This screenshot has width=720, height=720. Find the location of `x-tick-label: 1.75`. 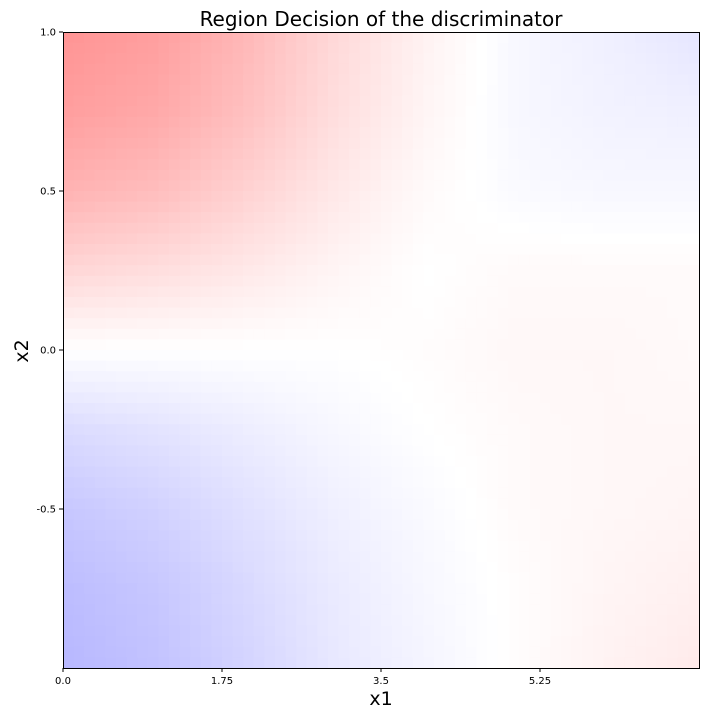

x-tick-label: 1.75 is located at coordinates (222, 681).